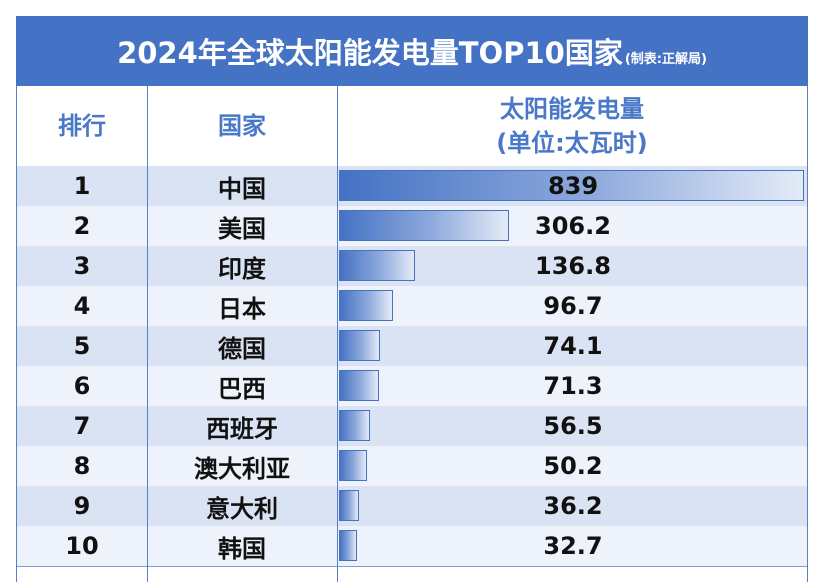 This screenshot has height=582, width=824. I want to click on country-cell: 西班牙, so click(242, 428).